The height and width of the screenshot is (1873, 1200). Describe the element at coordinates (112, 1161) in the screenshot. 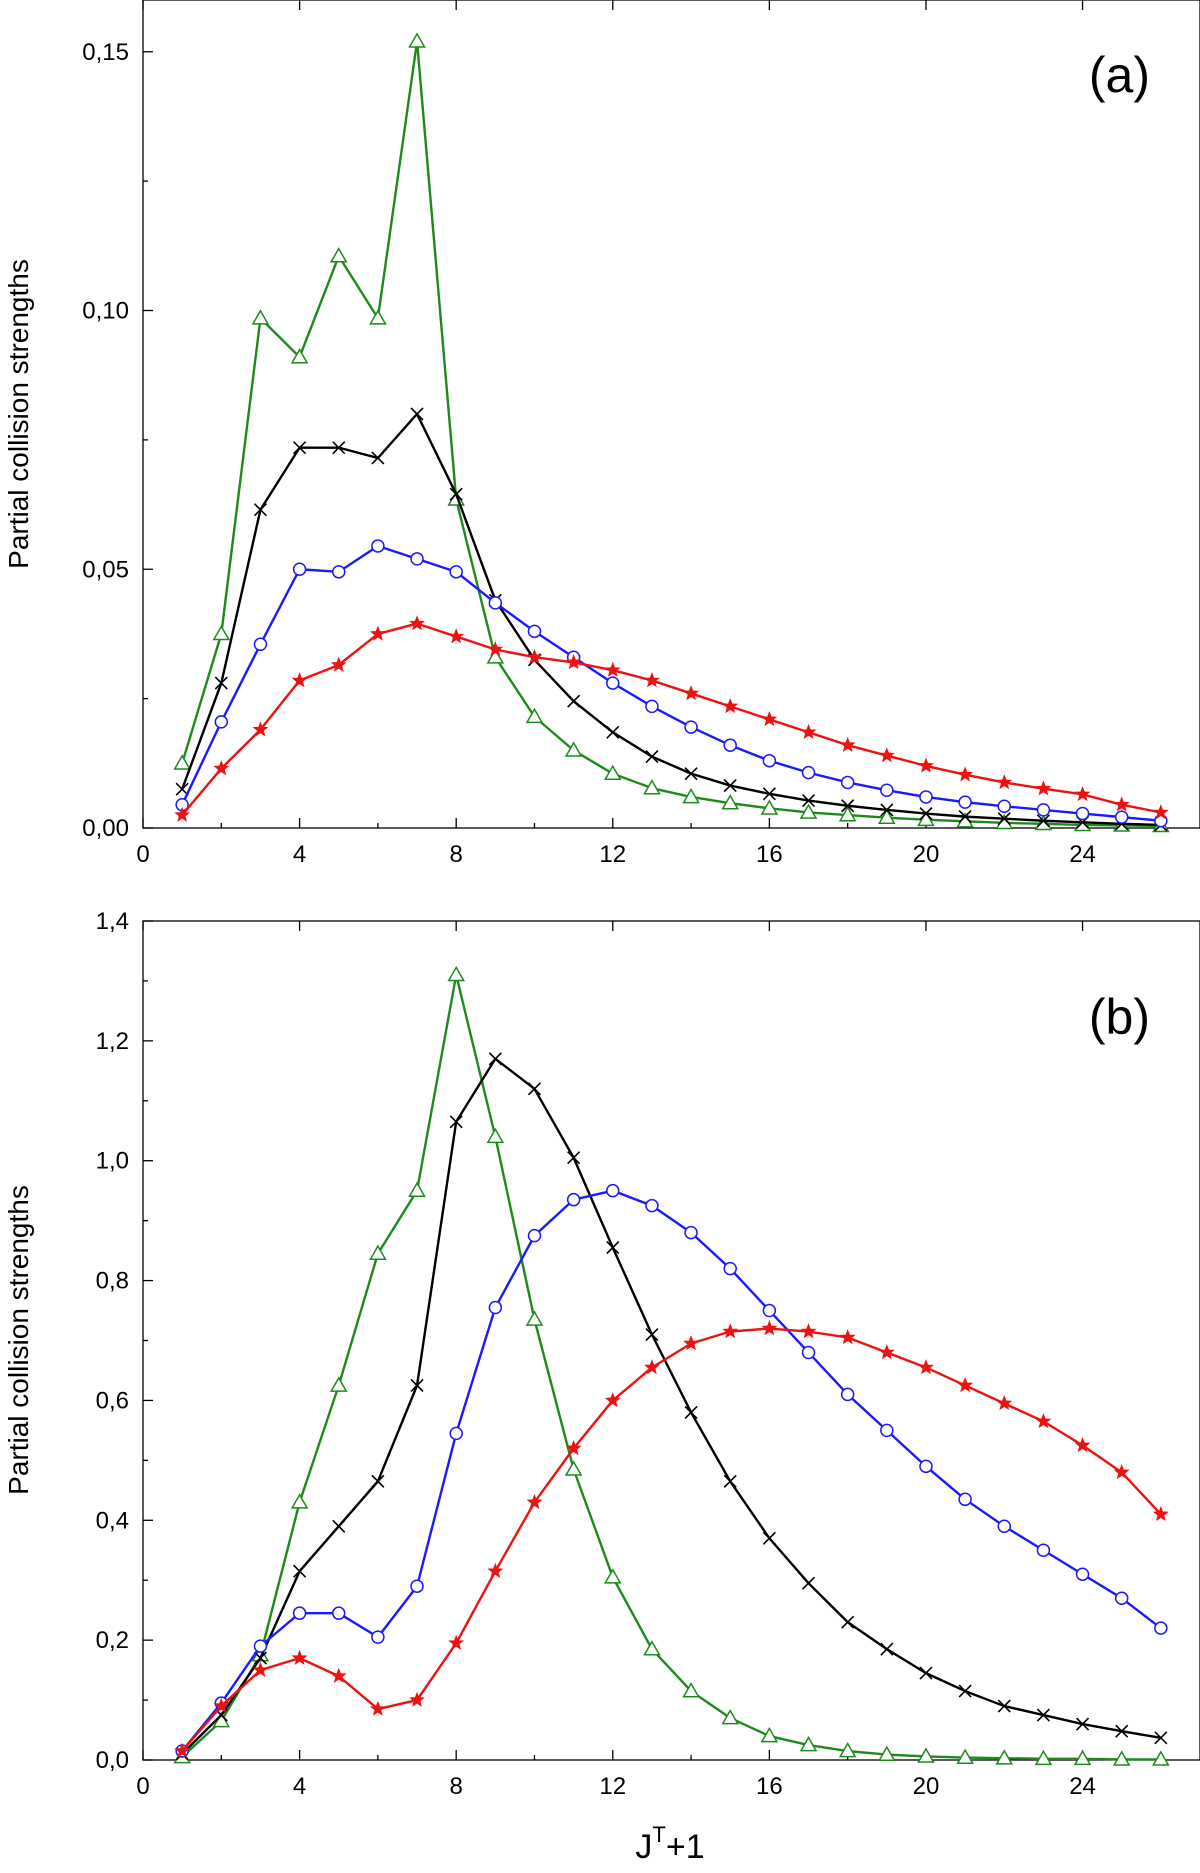

I see `y-tick-label: 1,0` at that location.